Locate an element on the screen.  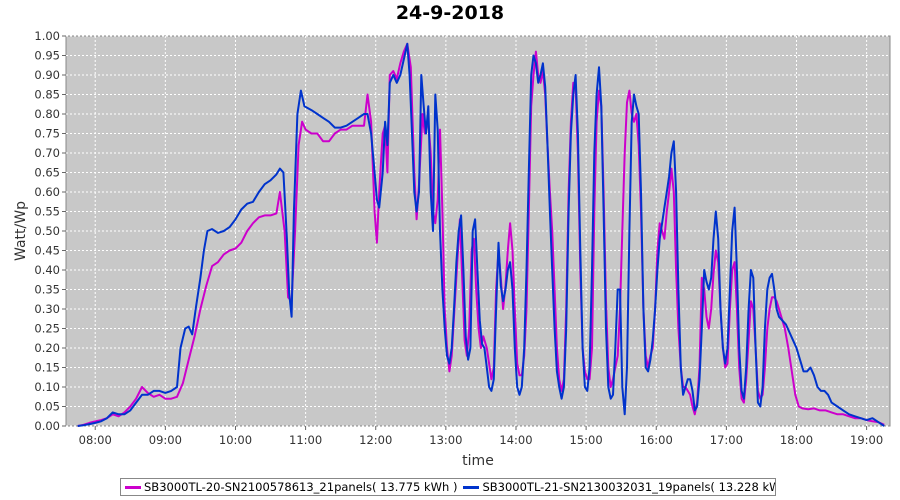
y-tick-label: 0.65 is located at coordinates (47, 173).